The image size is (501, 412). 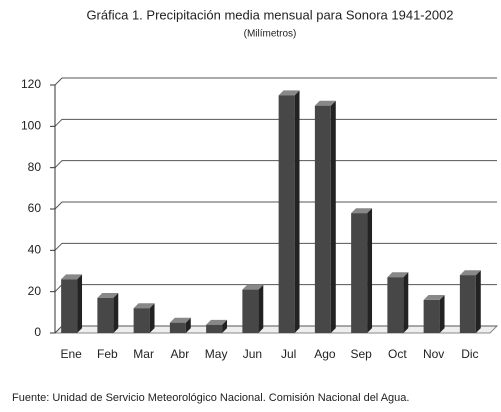 I want to click on x-tick-label: Dic, so click(x=469, y=354).